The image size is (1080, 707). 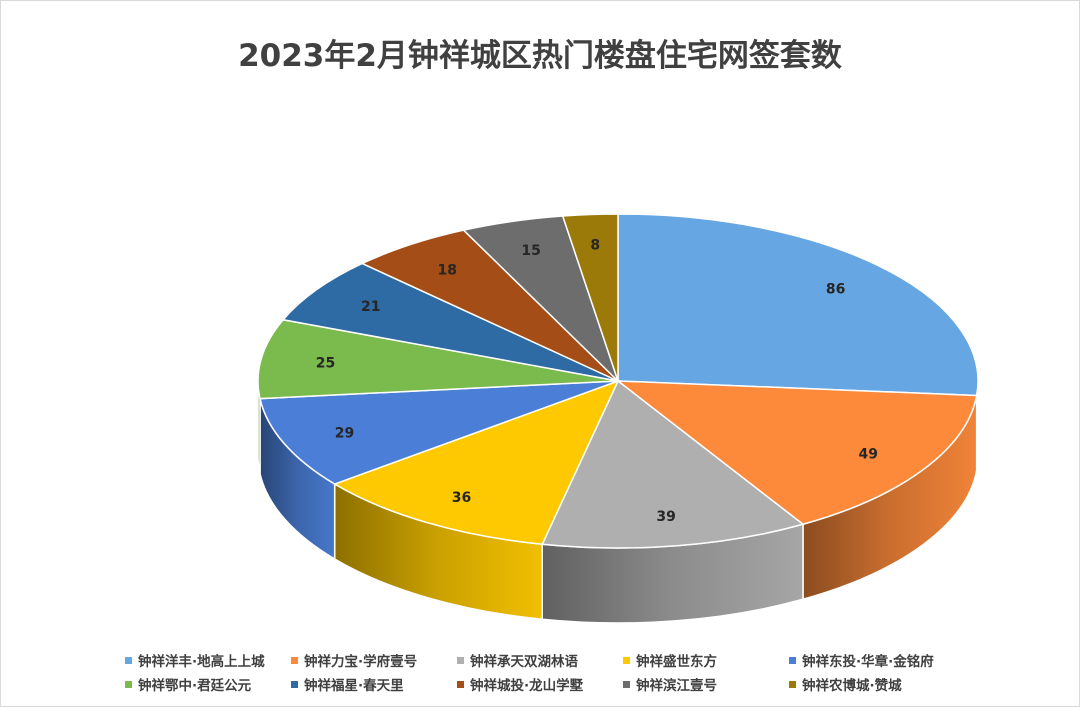 I want to click on legend-item-1: 钟祥力宝·学府壹号, so click(x=374, y=660).